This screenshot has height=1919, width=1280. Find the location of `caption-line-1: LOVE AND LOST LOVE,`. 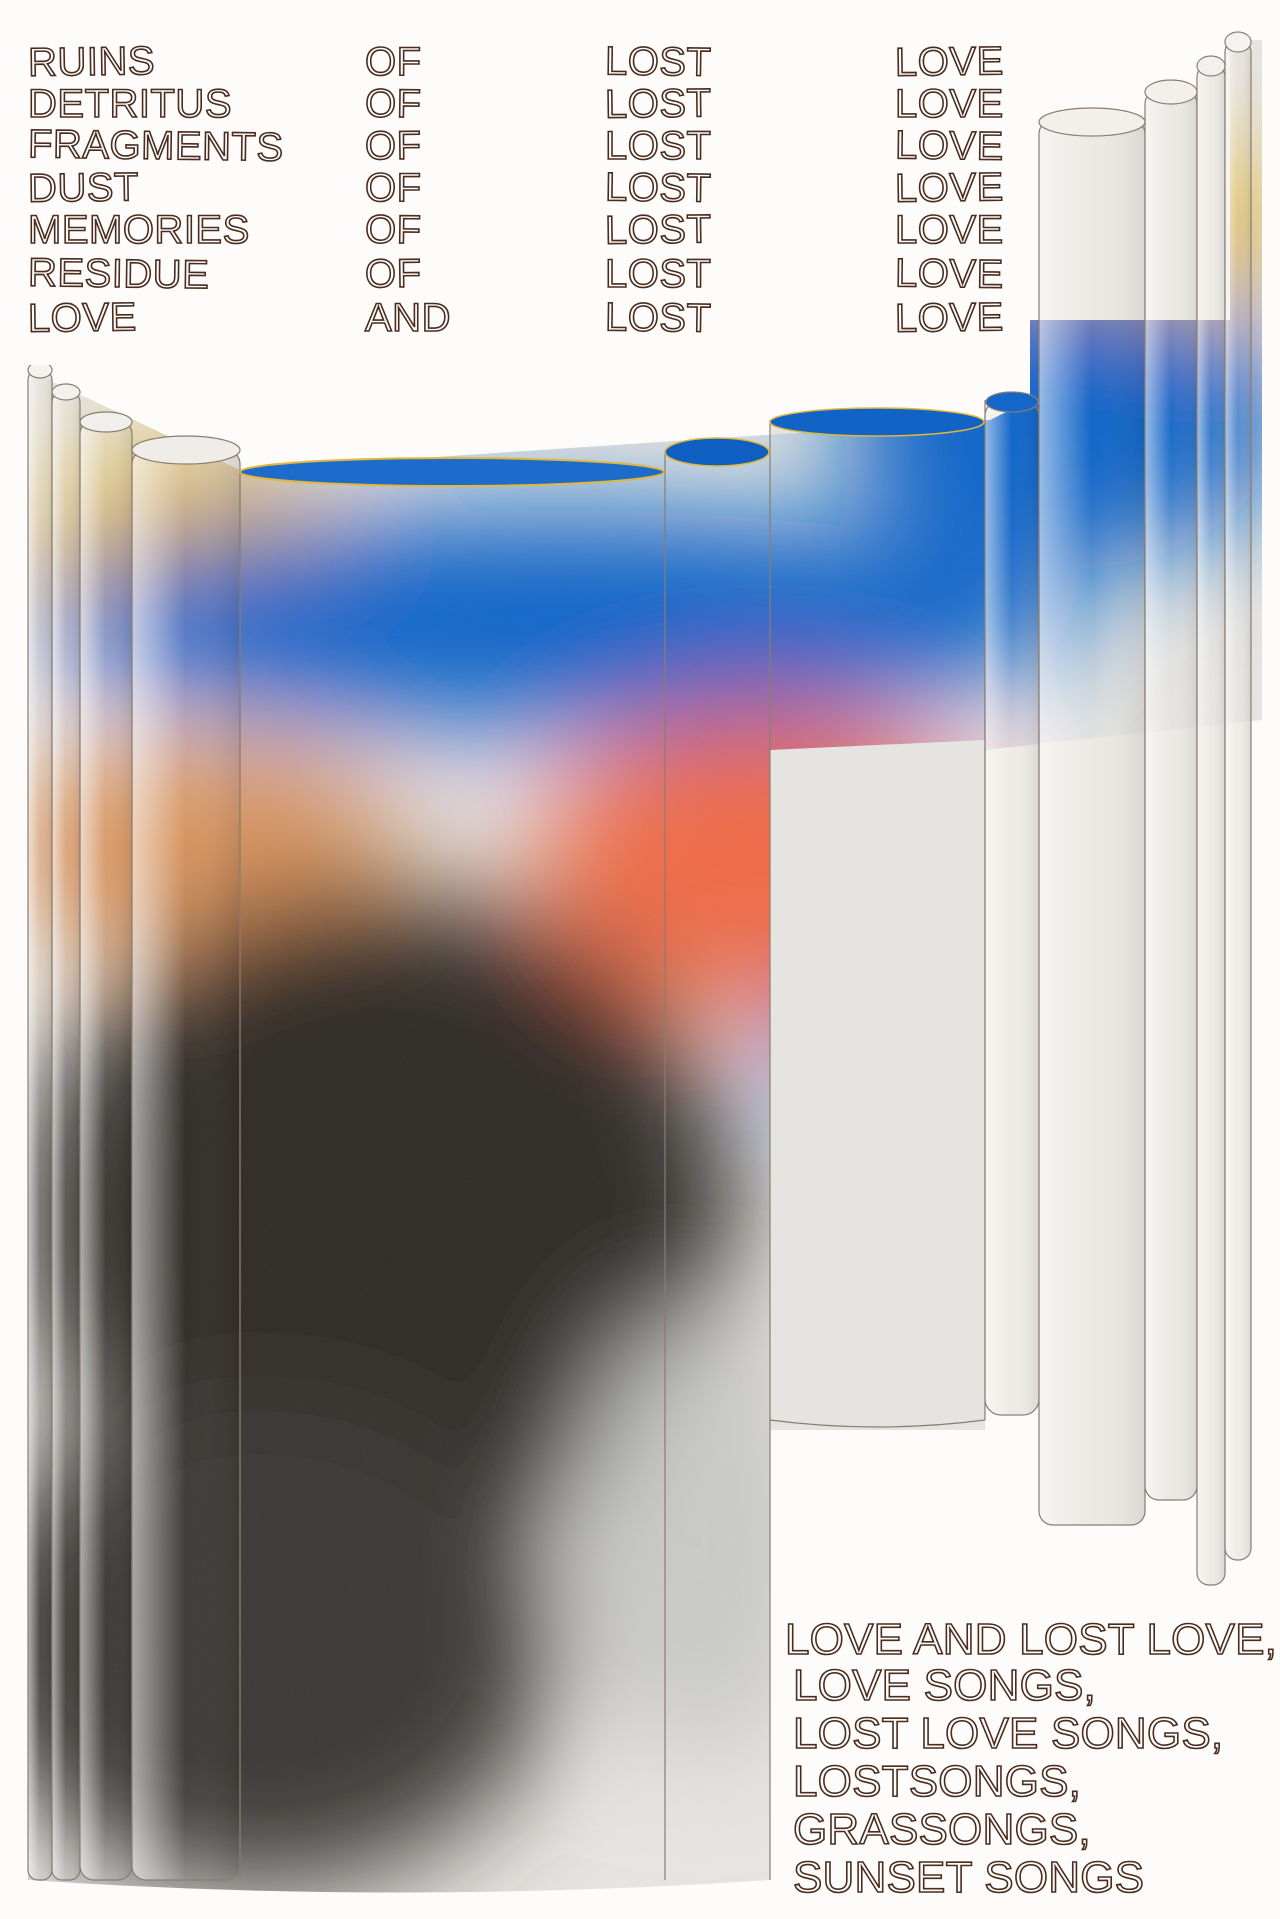

caption-line-1: LOVE AND LOST LOVE, is located at coordinates (1031, 1639).